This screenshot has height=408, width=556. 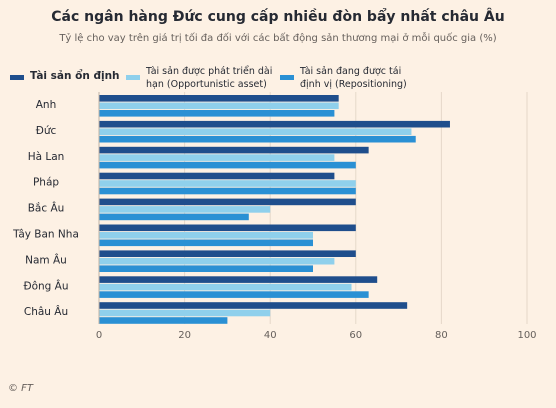 What do you see at coordinates (75, 76) in the screenshot?
I see `legend-label-stable: Tài sản ổn định` at bounding box center [75, 76].